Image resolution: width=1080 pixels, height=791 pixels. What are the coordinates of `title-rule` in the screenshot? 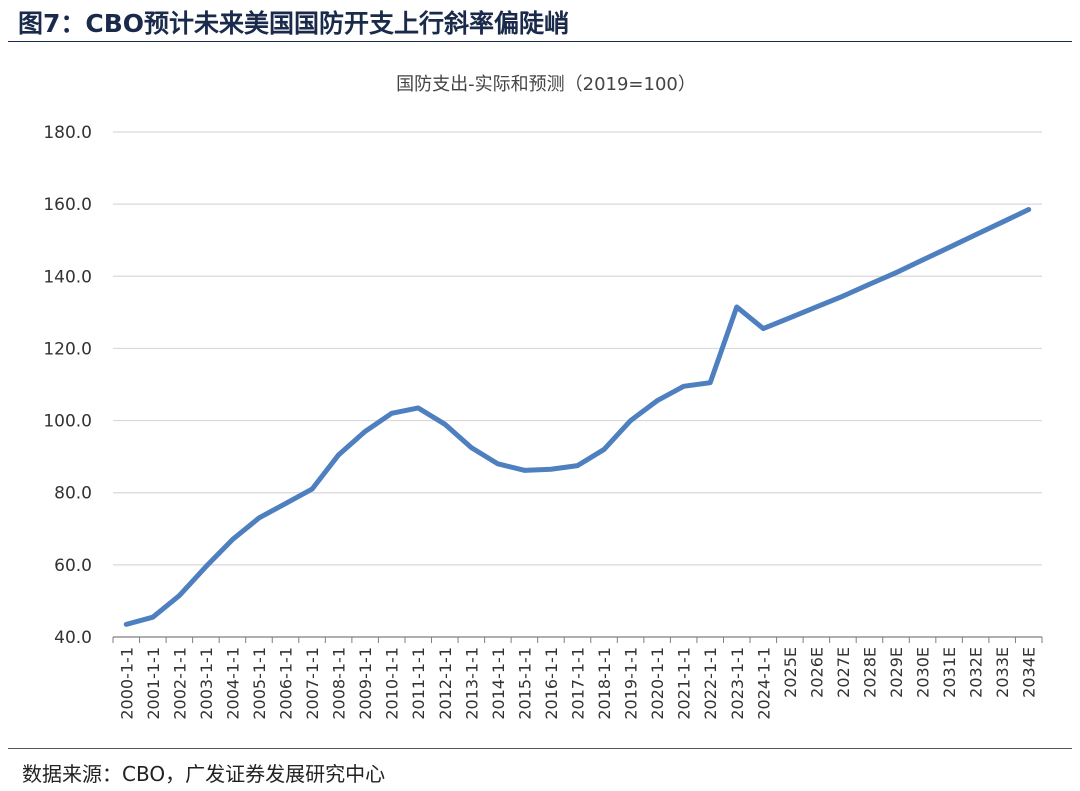 It's located at (540, 41).